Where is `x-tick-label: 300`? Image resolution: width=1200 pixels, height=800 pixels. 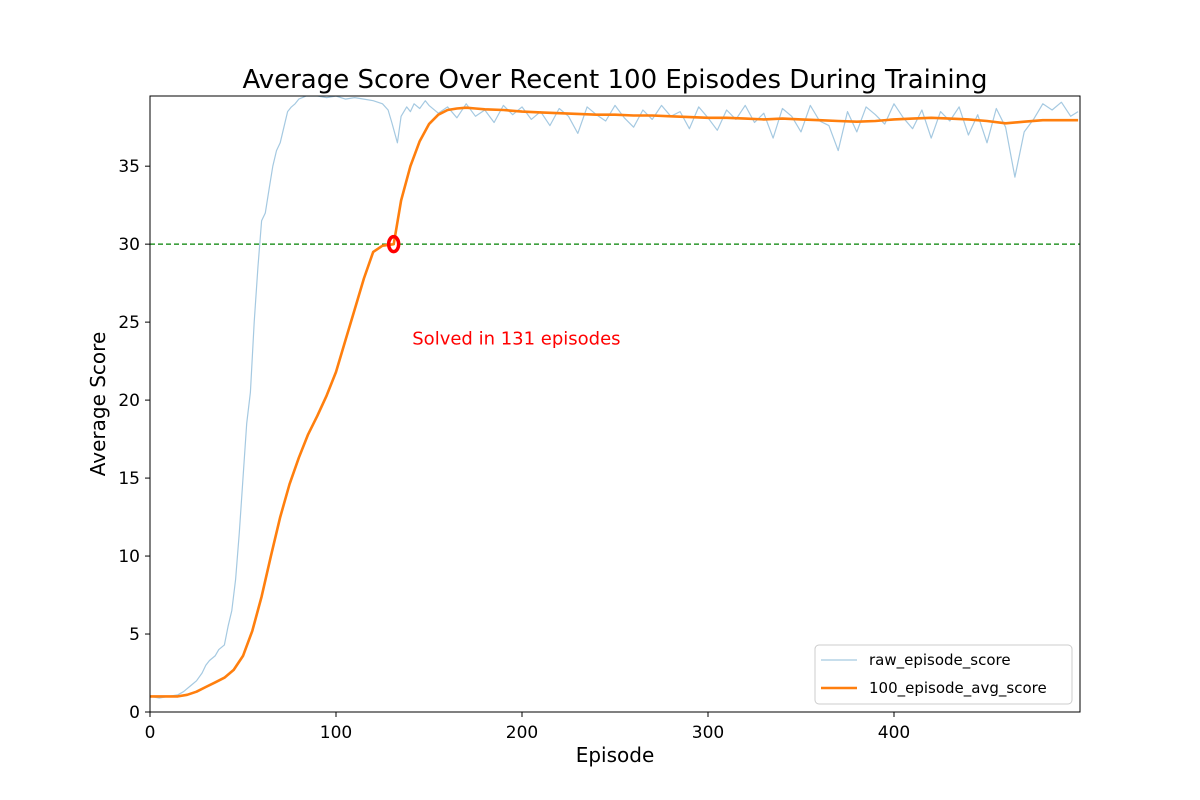
x-tick-label: 300 is located at coordinates (708, 733).